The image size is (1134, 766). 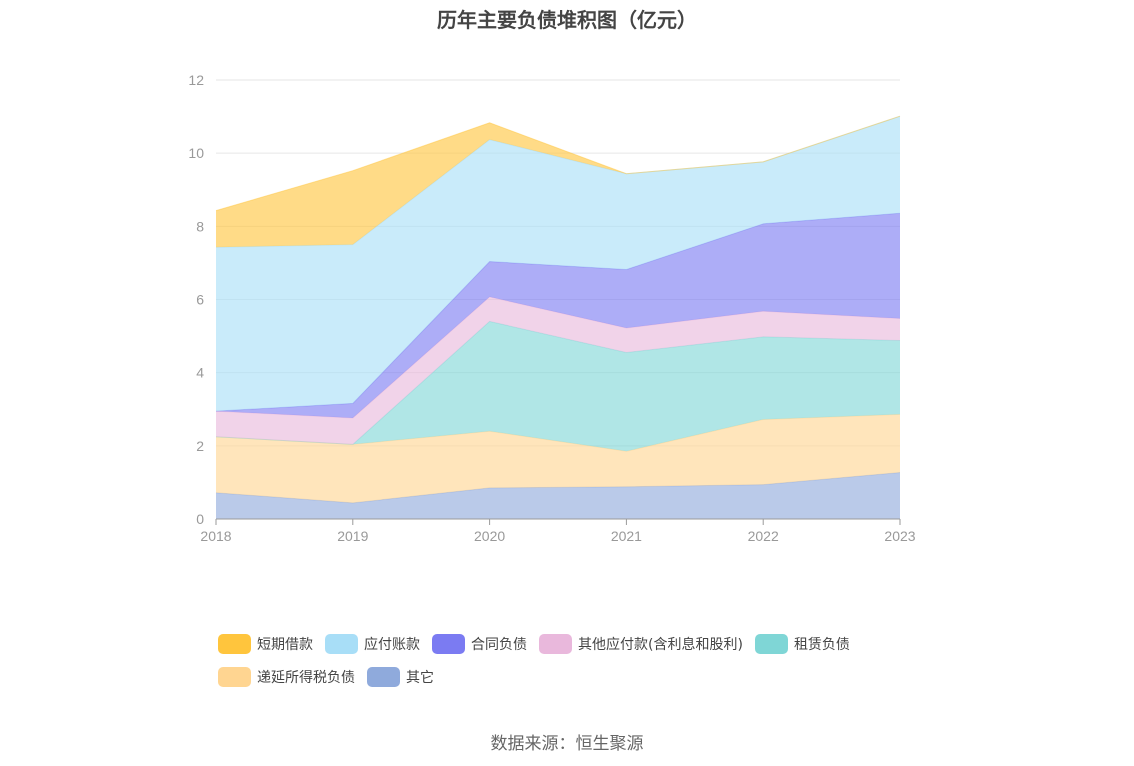 I want to click on y-tick-label: 0, so click(x=200, y=519).